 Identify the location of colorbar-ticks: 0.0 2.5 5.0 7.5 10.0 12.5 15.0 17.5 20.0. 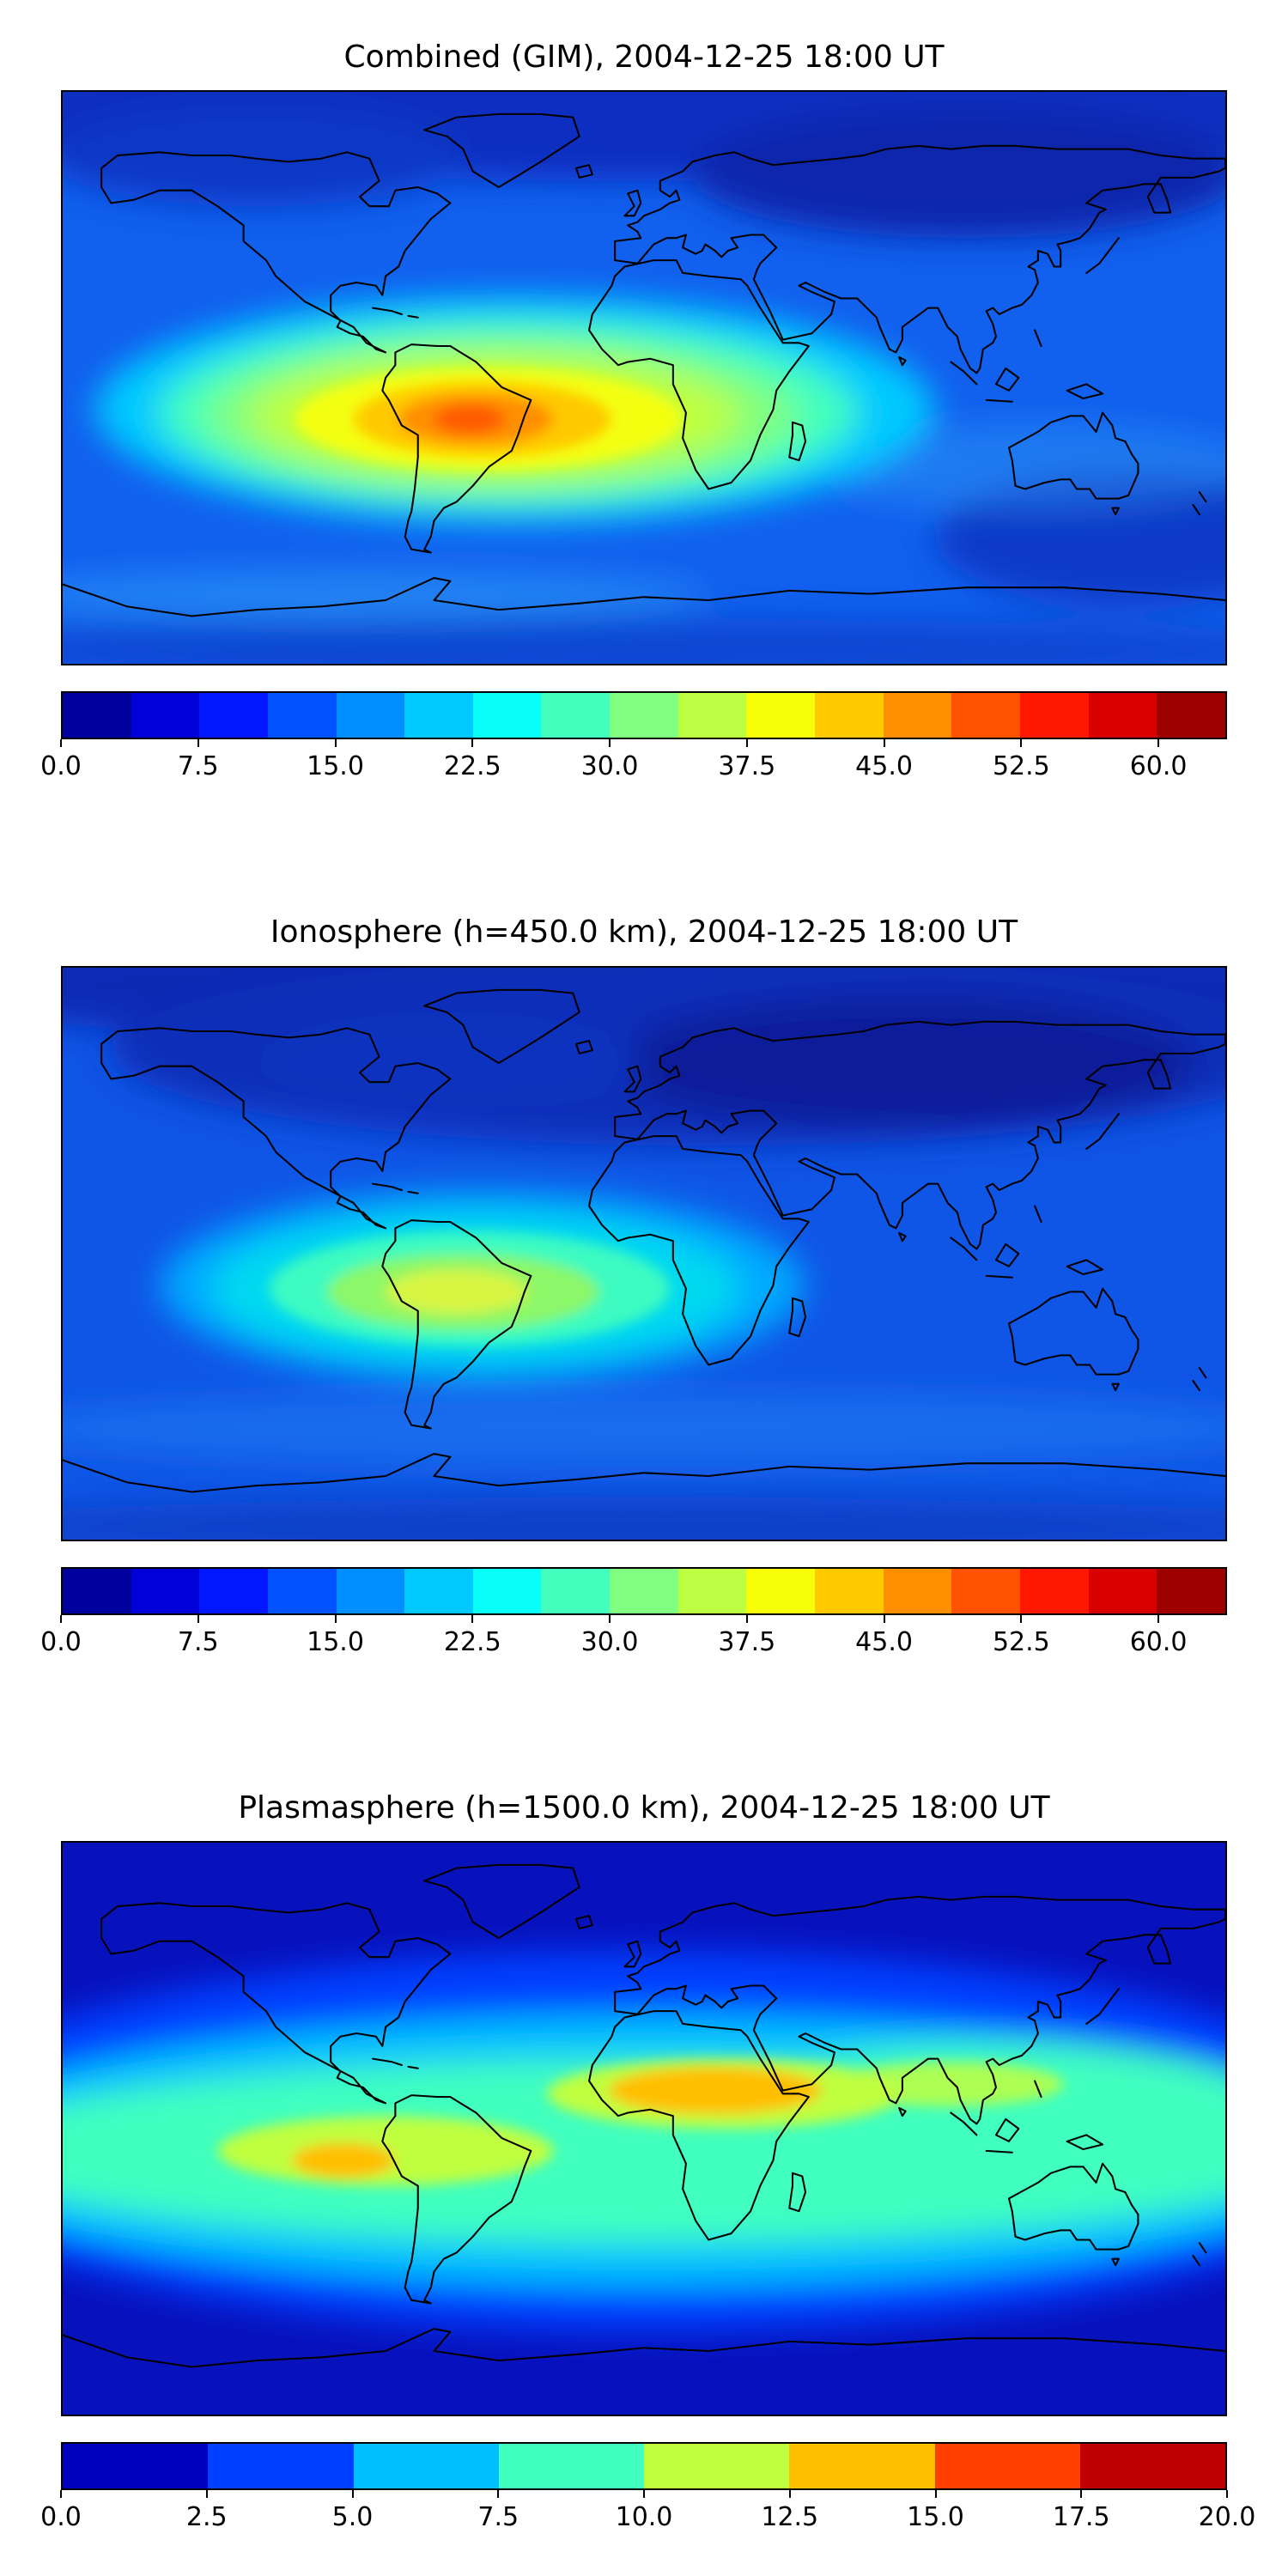
(647, 2514).